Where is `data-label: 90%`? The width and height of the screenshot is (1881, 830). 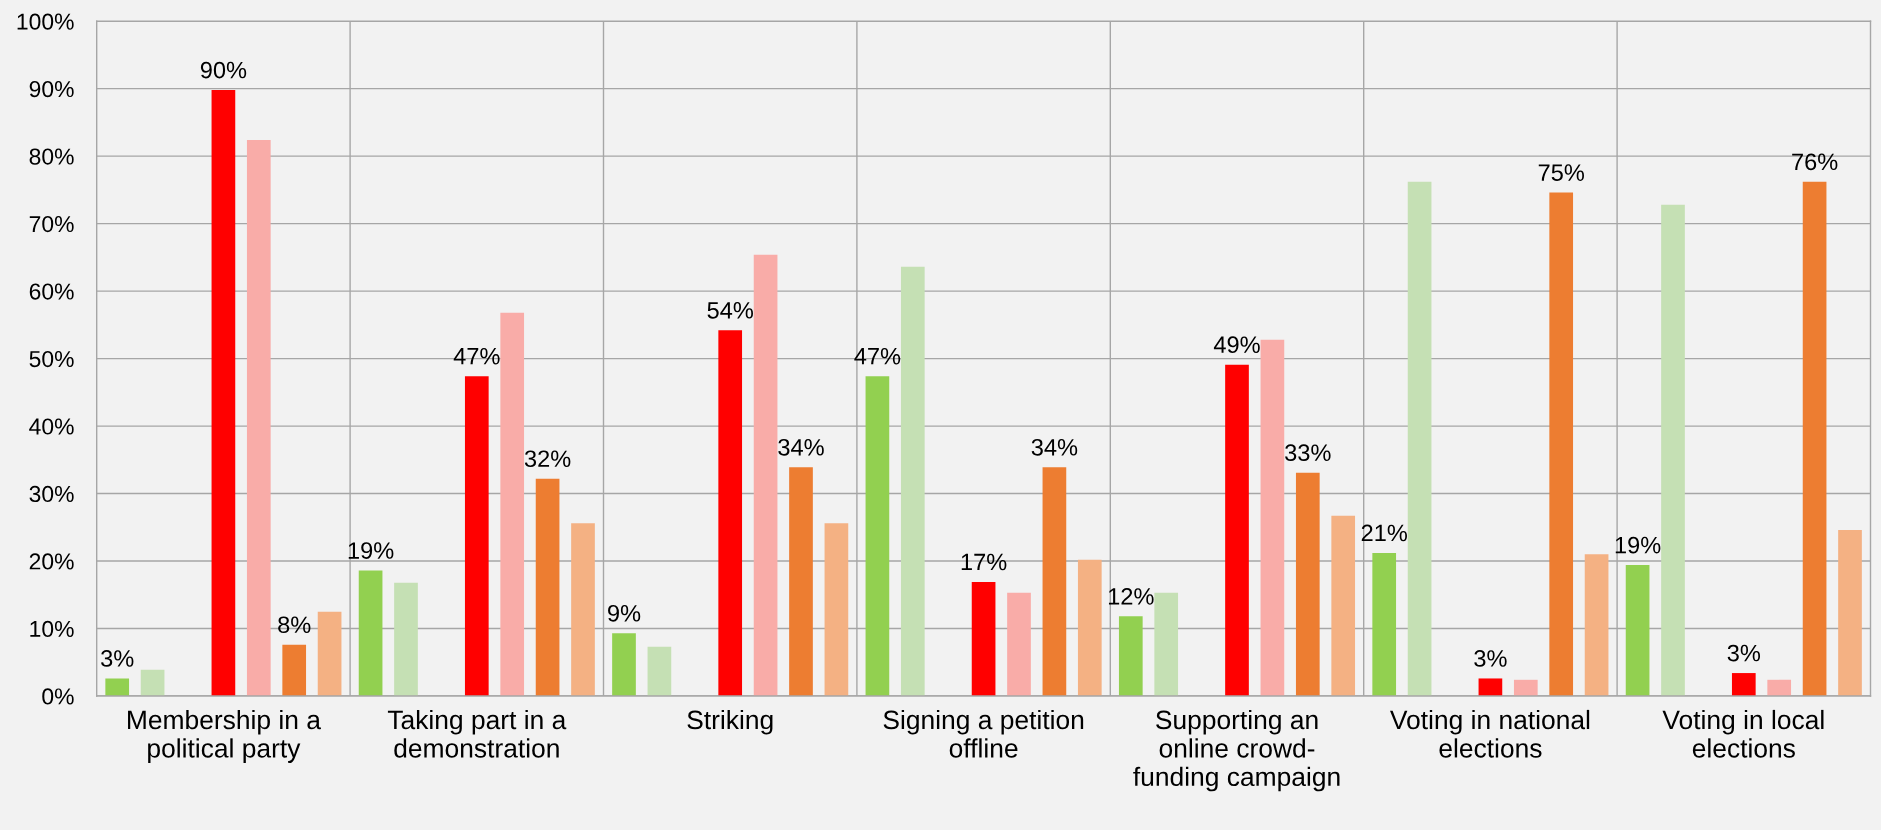
data-label: 90% is located at coordinates (223, 70).